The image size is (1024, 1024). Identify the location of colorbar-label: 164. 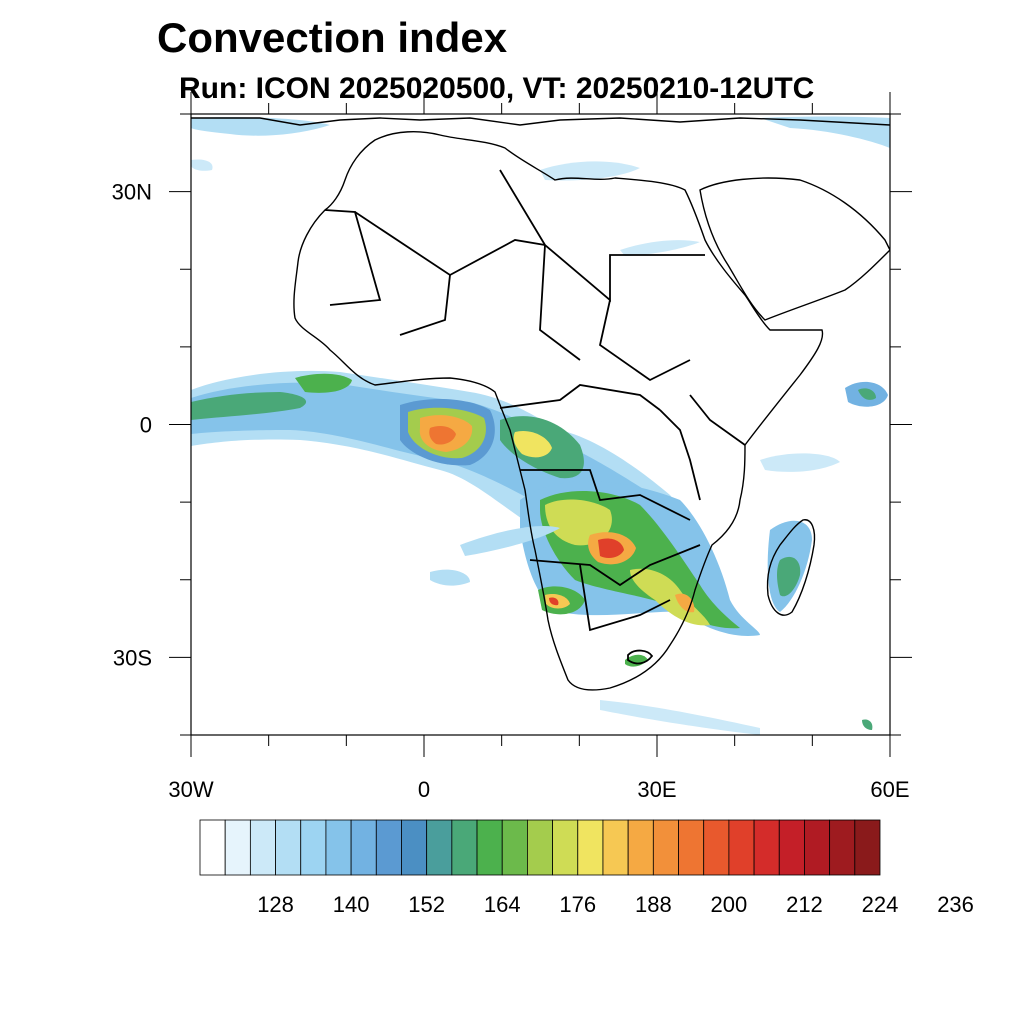
(502, 904).